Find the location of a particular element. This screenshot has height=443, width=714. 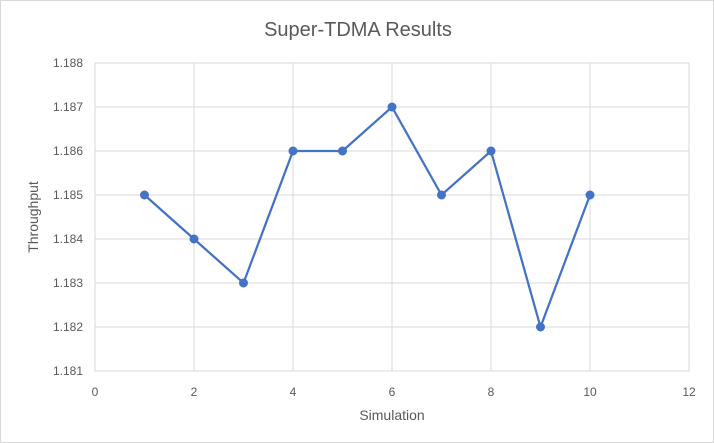

x-tick-label: 0 is located at coordinates (95, 392).